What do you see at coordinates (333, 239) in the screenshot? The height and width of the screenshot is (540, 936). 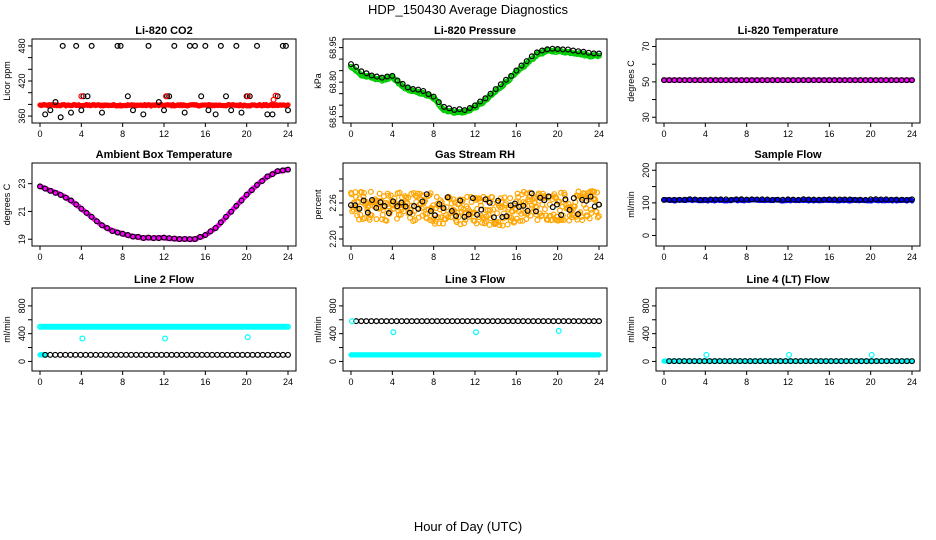 I see `y-tick-label: 2.20` at bounding box center [333, 239].